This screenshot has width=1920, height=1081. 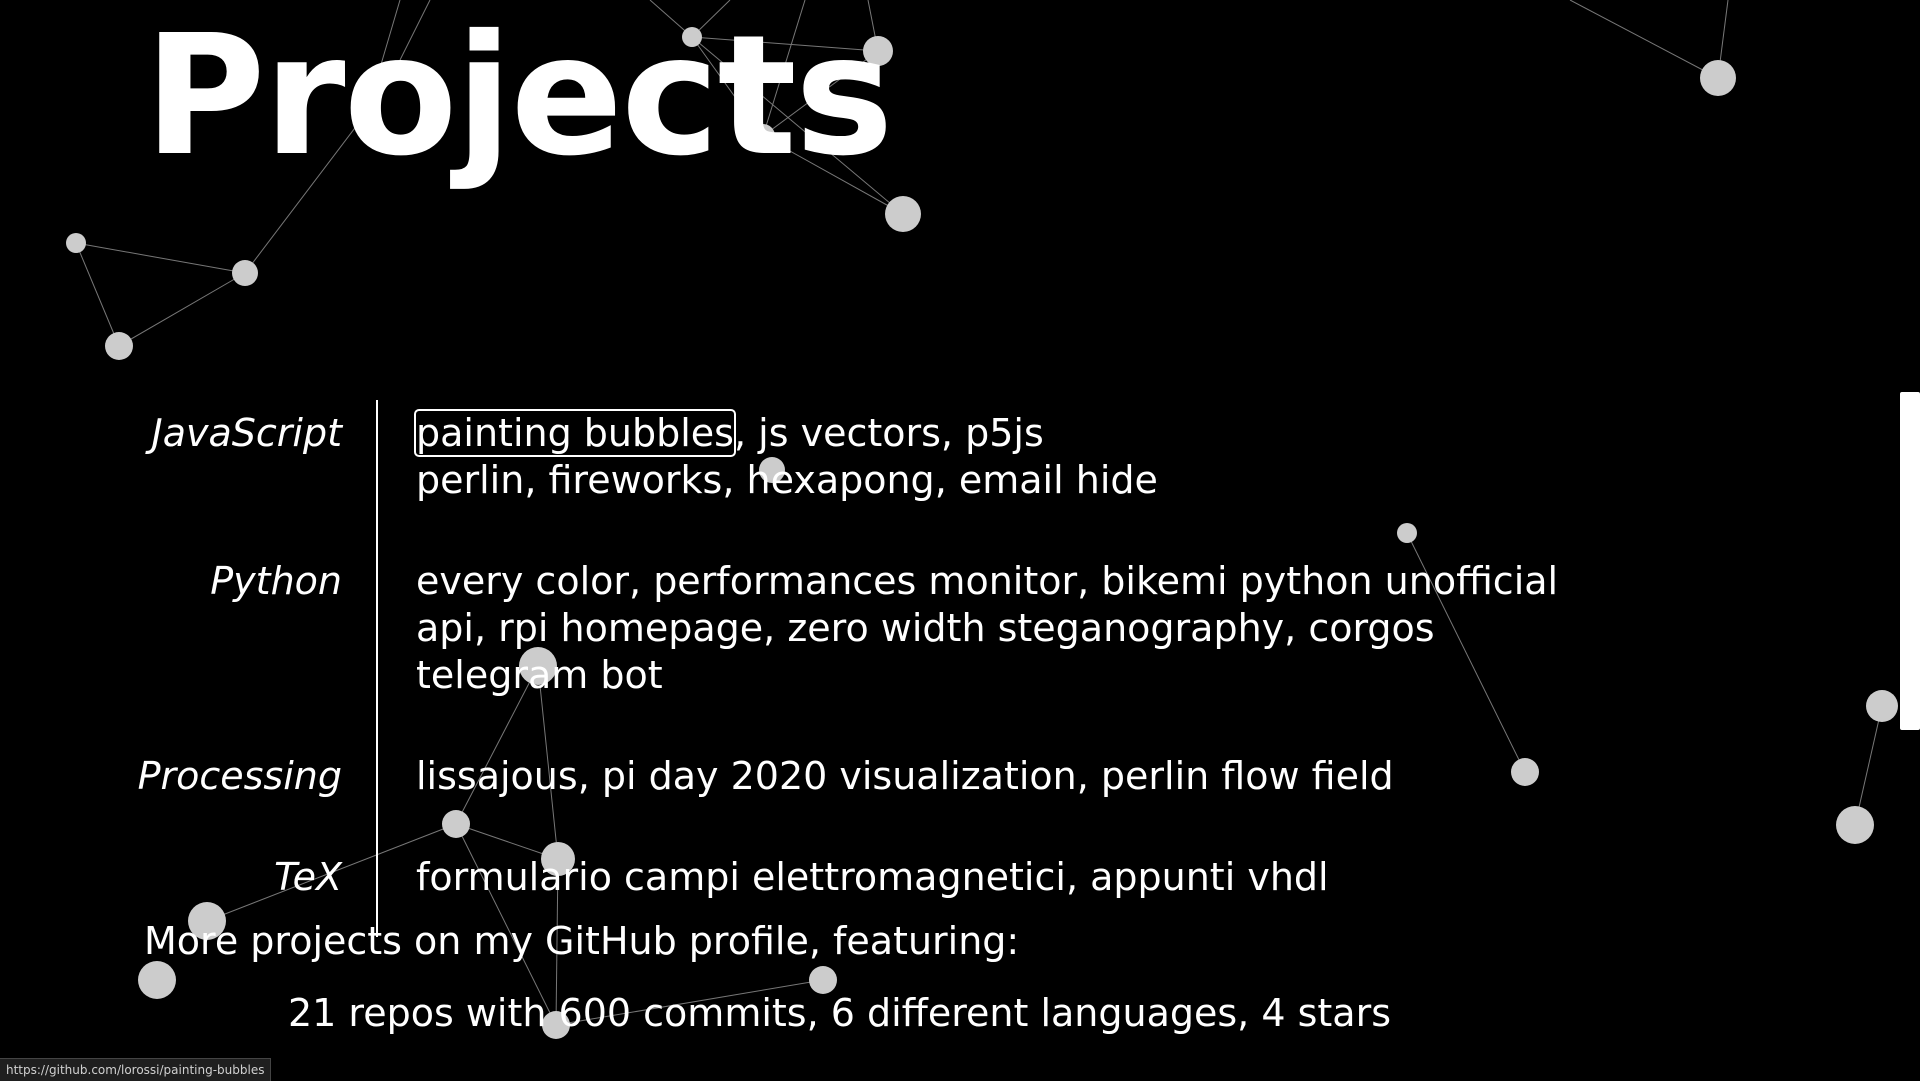 I want to click on project-link-email-hide: email hide, so click(x=1058, y=480).